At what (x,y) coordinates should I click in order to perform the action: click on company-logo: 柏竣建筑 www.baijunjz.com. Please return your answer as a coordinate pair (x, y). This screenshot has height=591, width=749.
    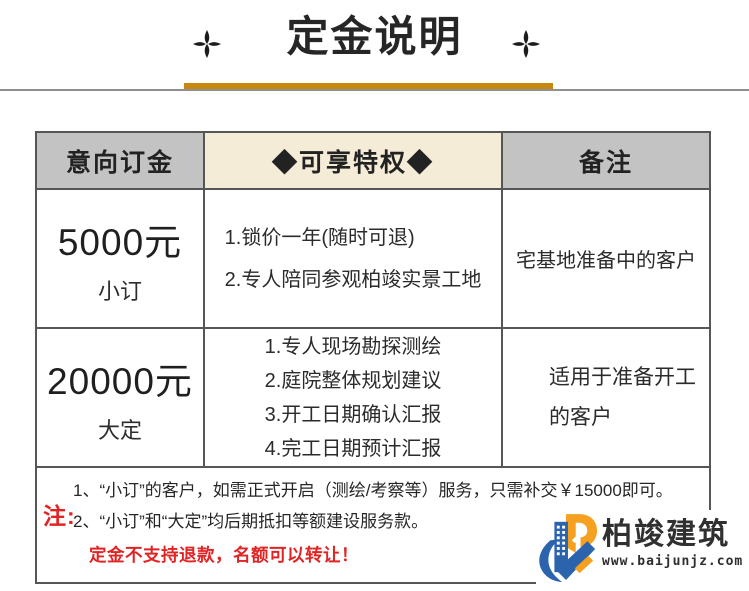
    Looking at the image, I should click on (640, 547).